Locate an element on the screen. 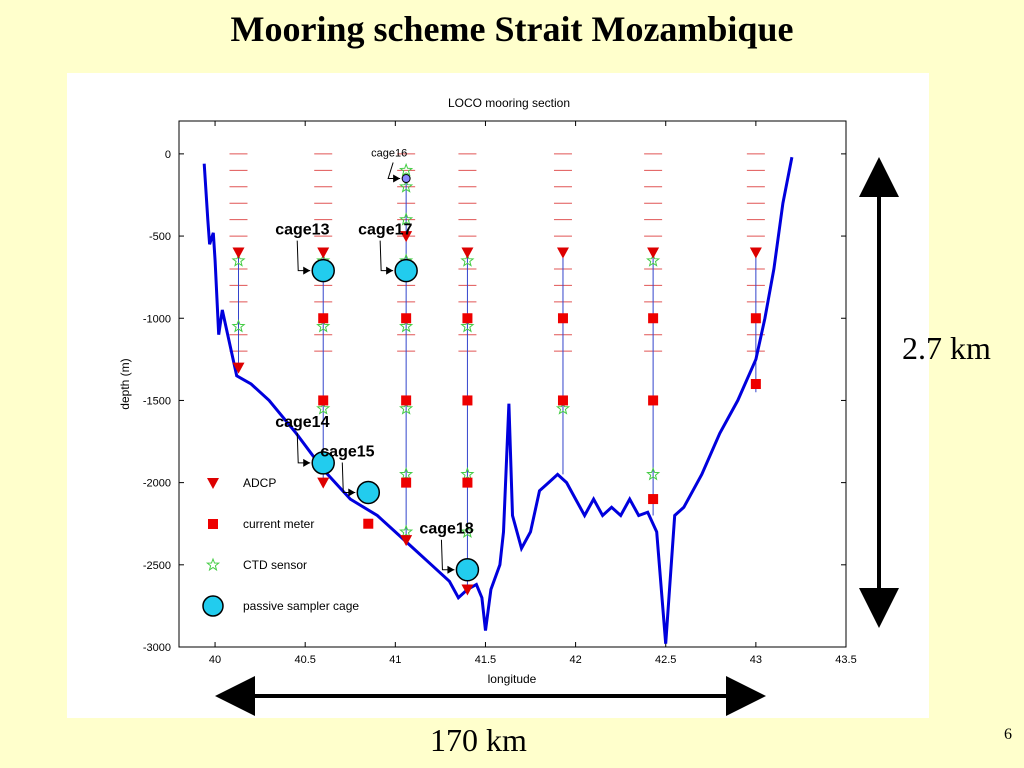 Image resolution: width=1024 pixels, height=768 pixels. y-tick-label: -500 is located at coordinates (160, 237).